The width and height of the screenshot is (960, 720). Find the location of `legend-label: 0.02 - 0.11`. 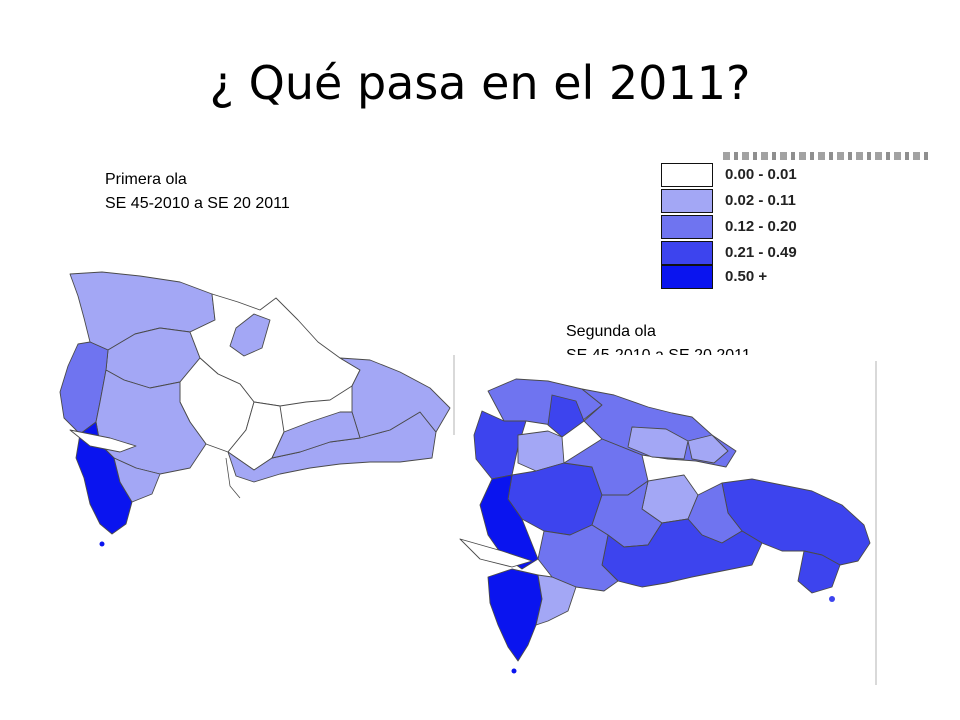

legend-label: 0.02 - 0.11 is located at coordinates (760, 200).